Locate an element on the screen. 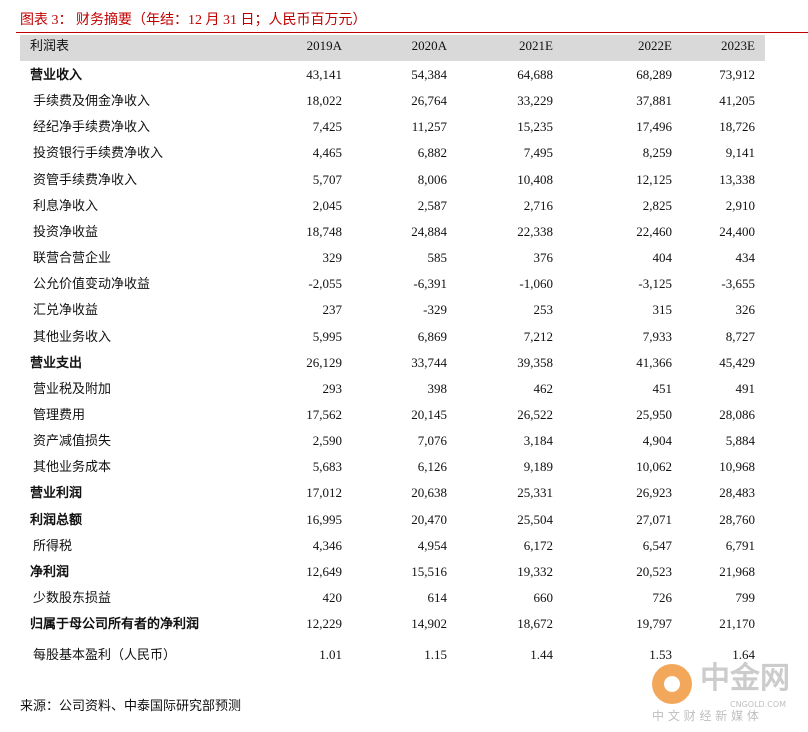  cell: 5,884 is located at coordinates (740, 441).